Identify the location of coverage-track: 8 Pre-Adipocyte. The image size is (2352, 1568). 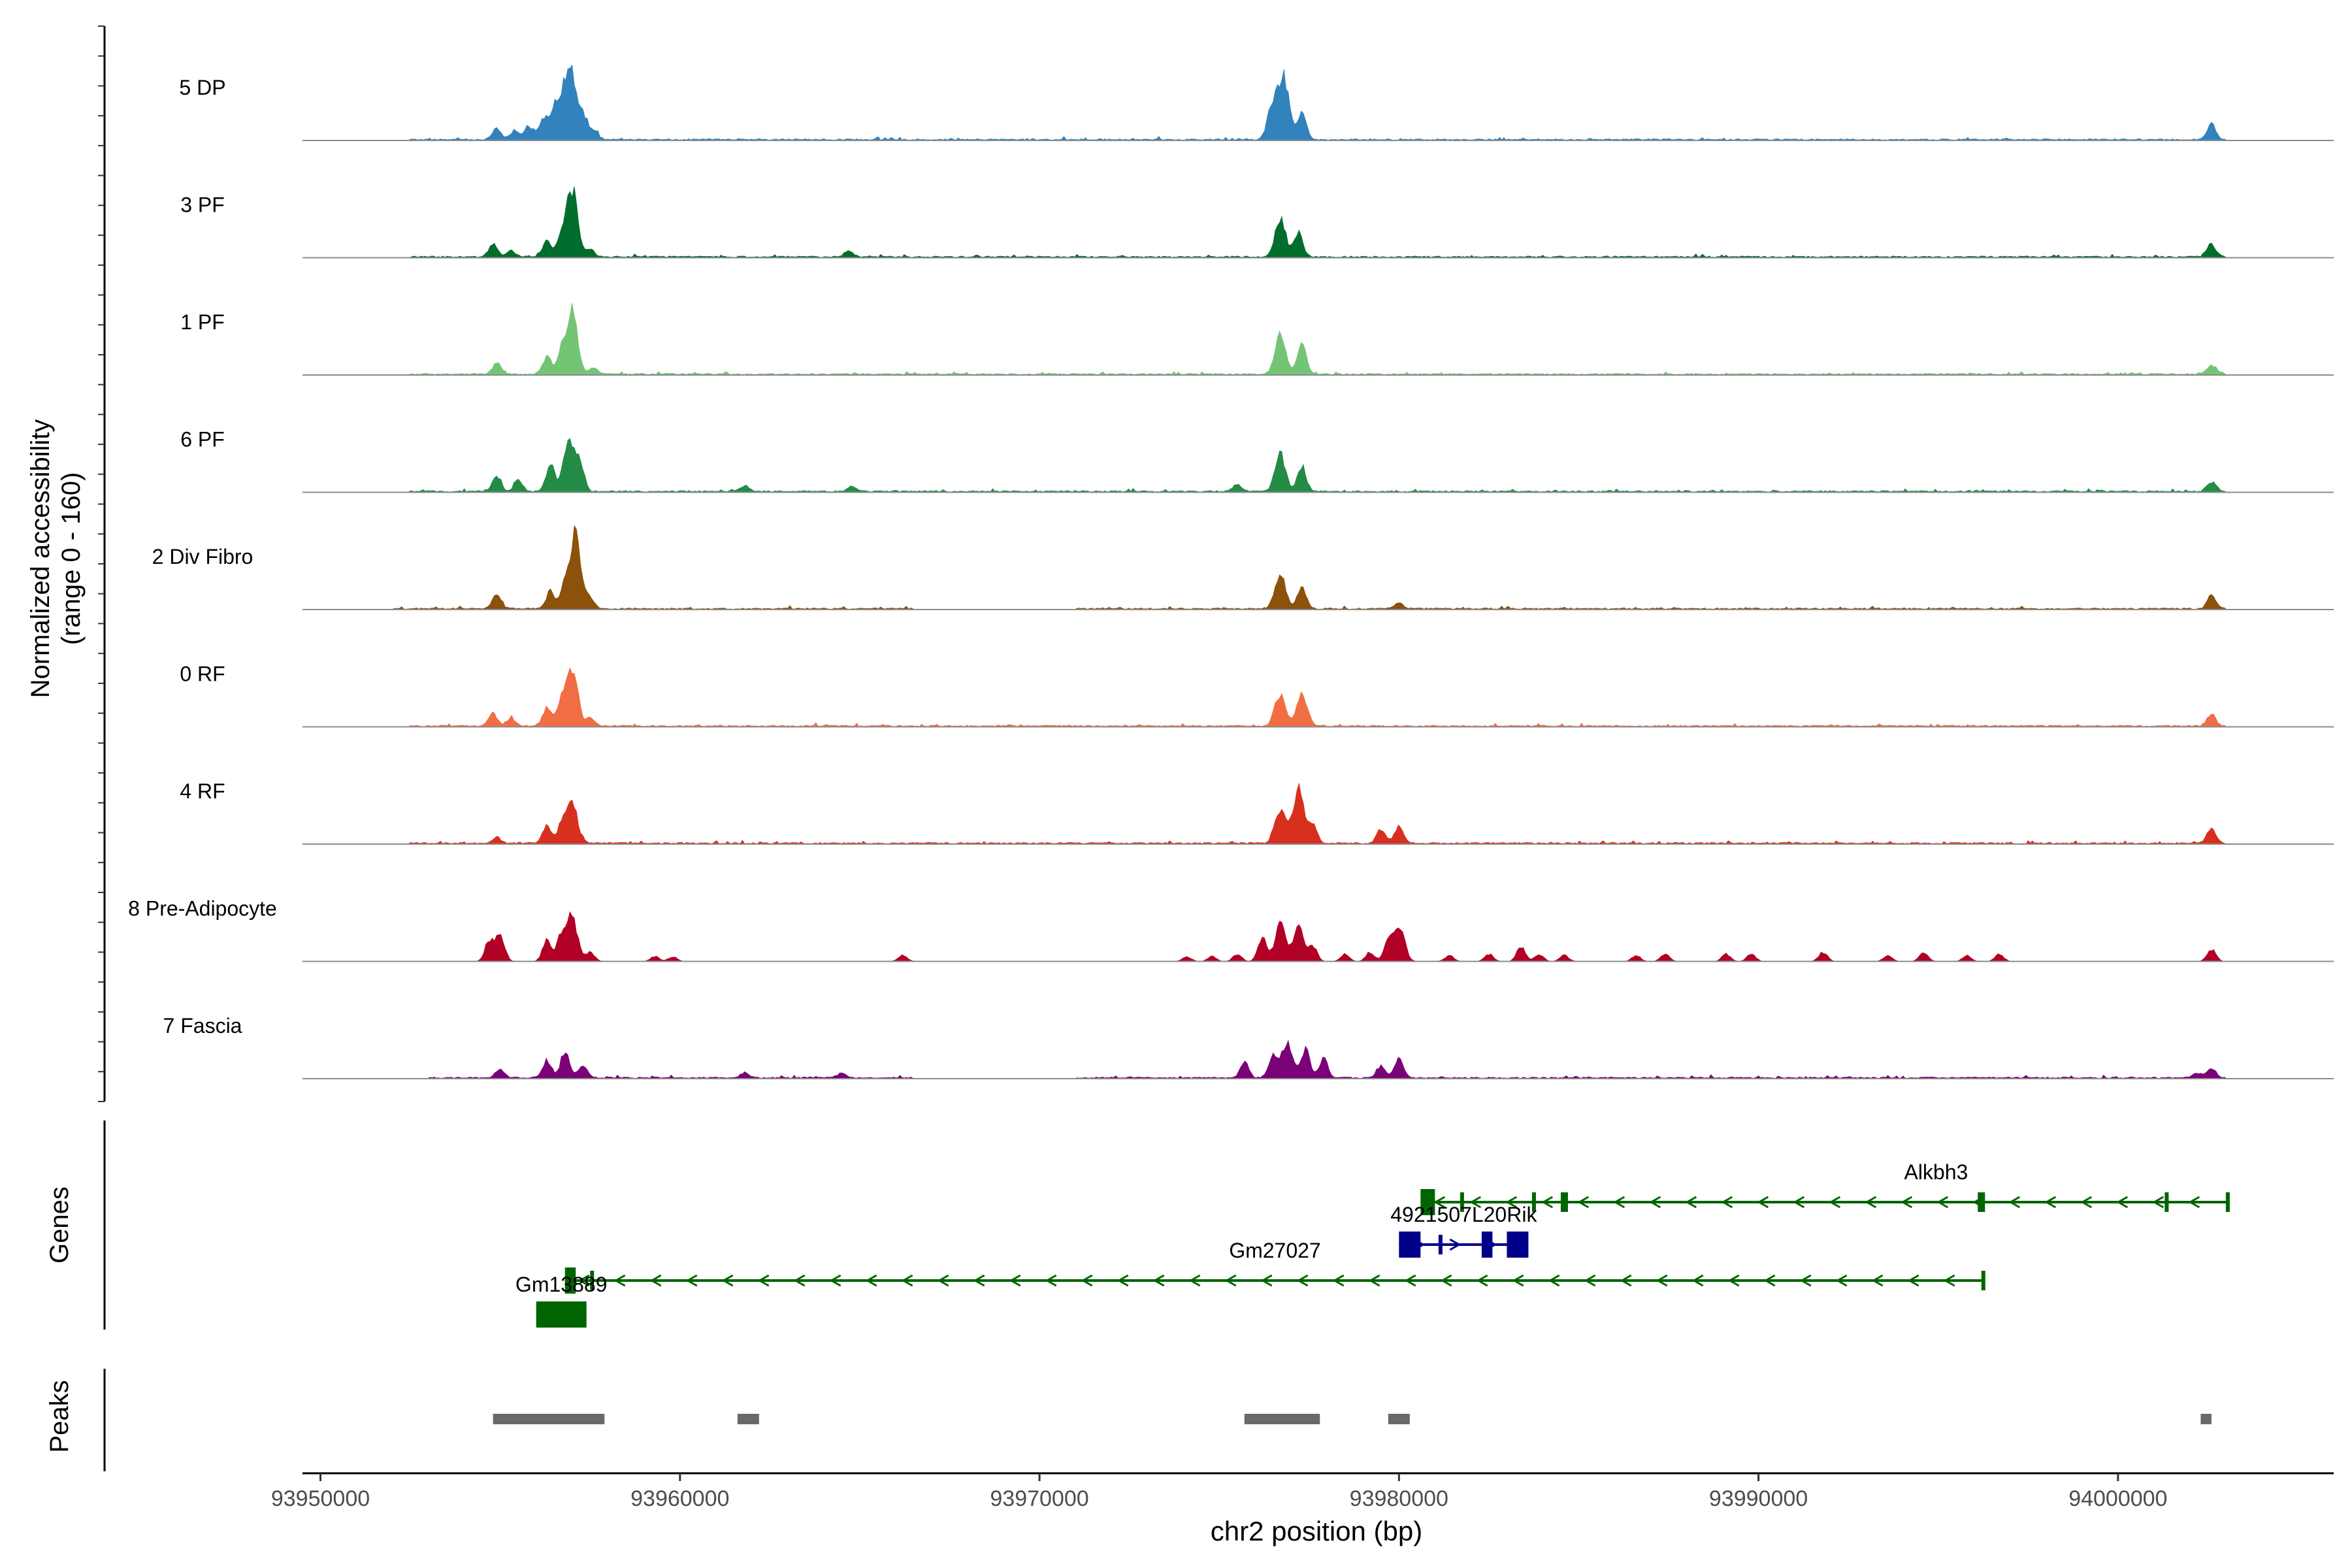
(1231, 929).